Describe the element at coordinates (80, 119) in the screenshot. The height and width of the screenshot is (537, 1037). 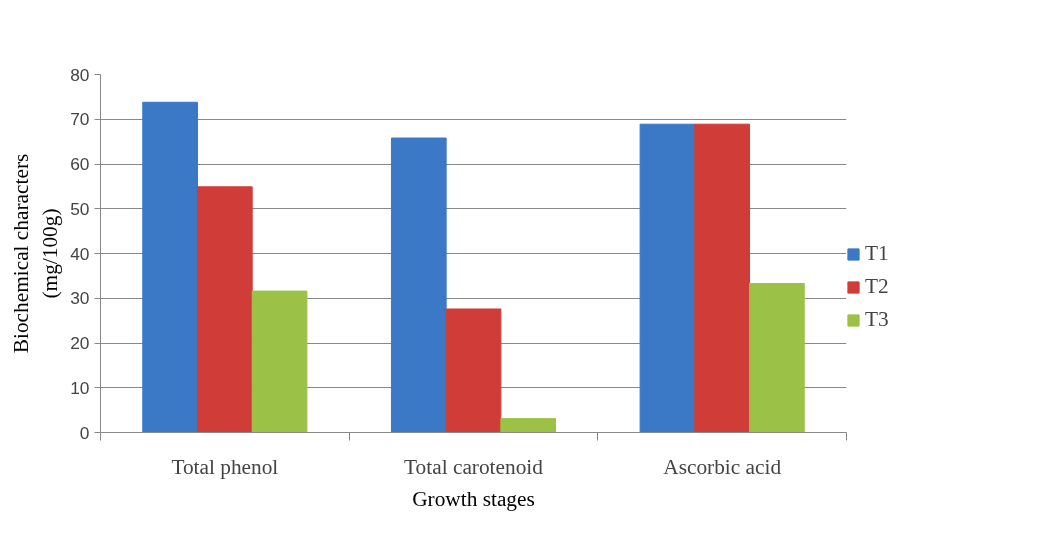
I see `y-tick-label: 70` at that location.